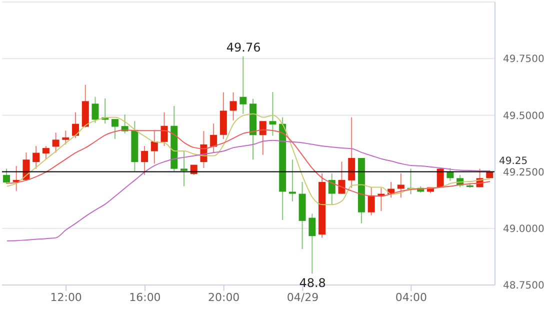  What do you see at coordinates (66, 297) in the screenshot?
I see `x-tick-label: 12:00` at bounding box center [66, 297].